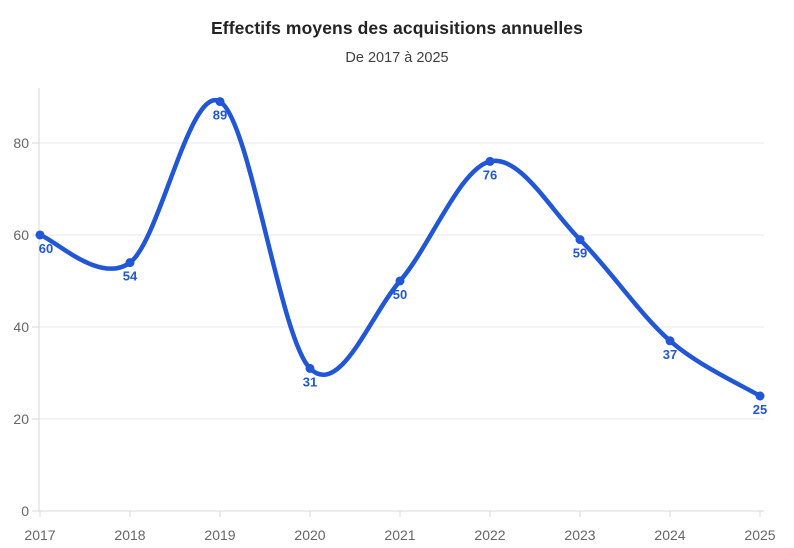  I want to click on y-tick-label: 60, so click(21, 235).